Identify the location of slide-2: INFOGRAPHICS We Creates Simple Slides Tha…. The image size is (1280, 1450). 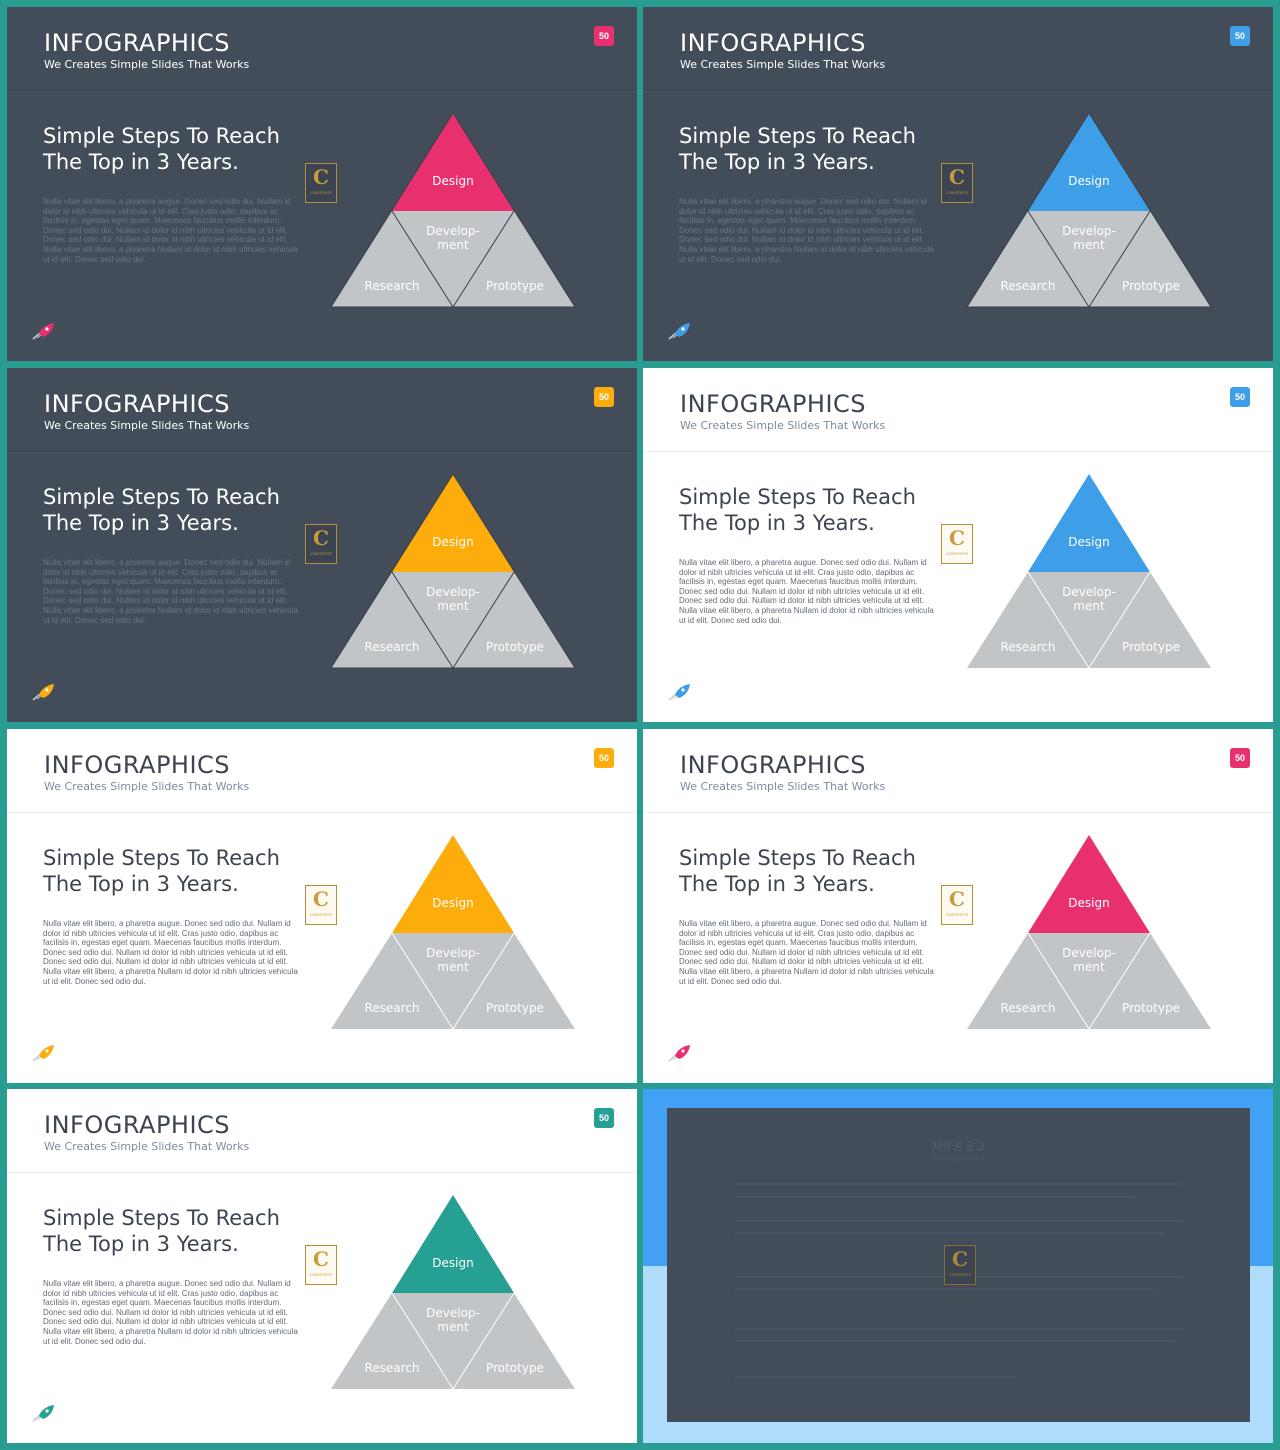
(958, 184).